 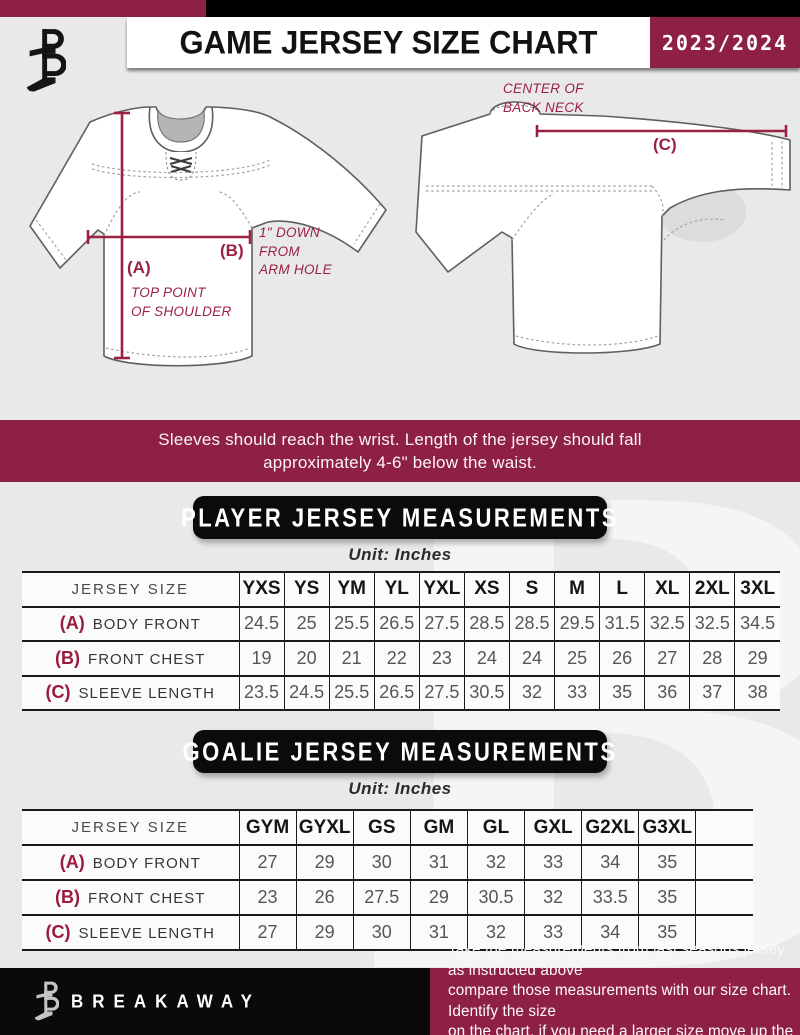 I want to click on b-monogram-icon, so click(x=46, y=60).